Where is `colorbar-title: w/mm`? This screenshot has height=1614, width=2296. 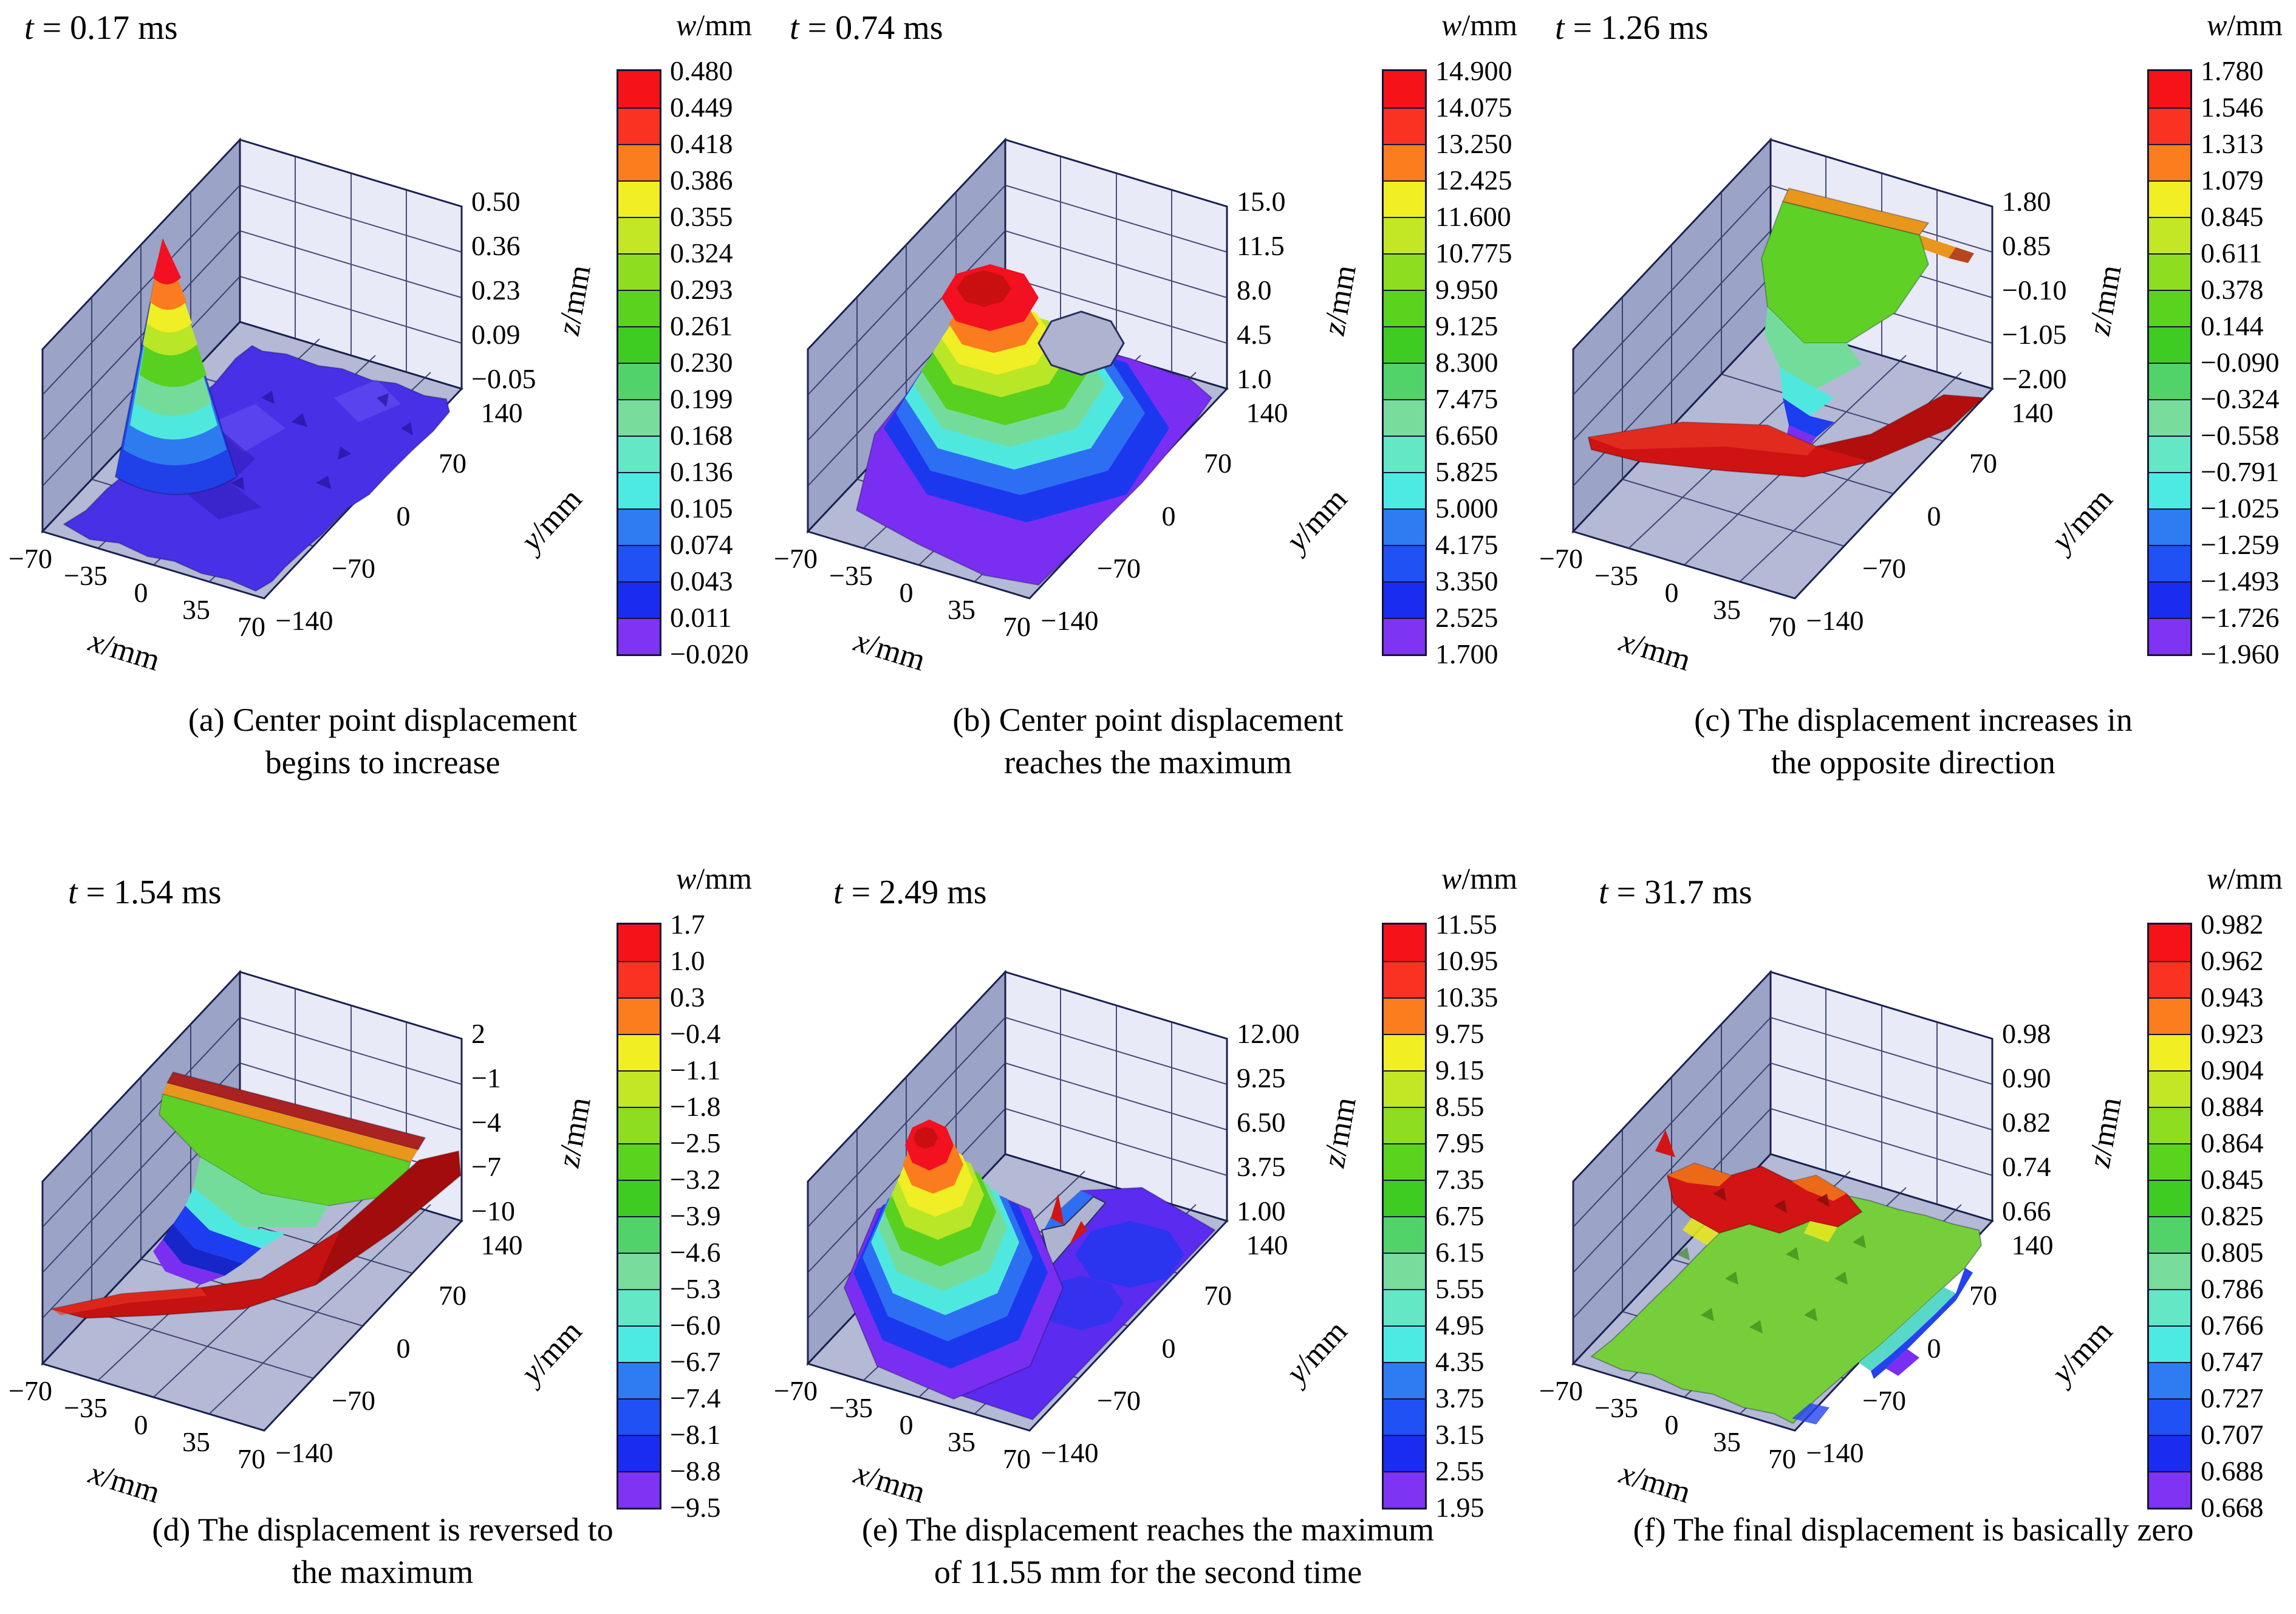 colorbar-title: w/mm is located at coordinates (2245, 25).